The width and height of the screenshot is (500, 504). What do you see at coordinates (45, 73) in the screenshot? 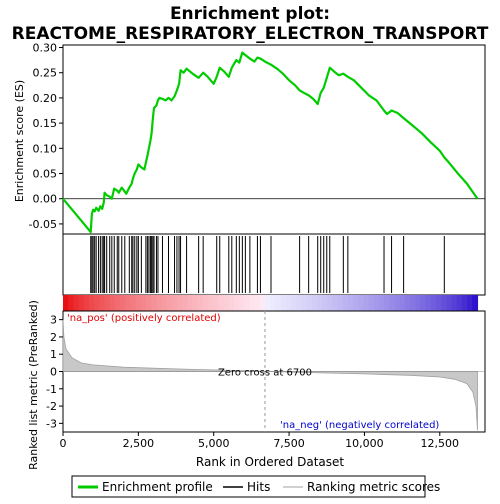
I see `es-y-tick-label: 0.25` at bounding box center [45, 73].